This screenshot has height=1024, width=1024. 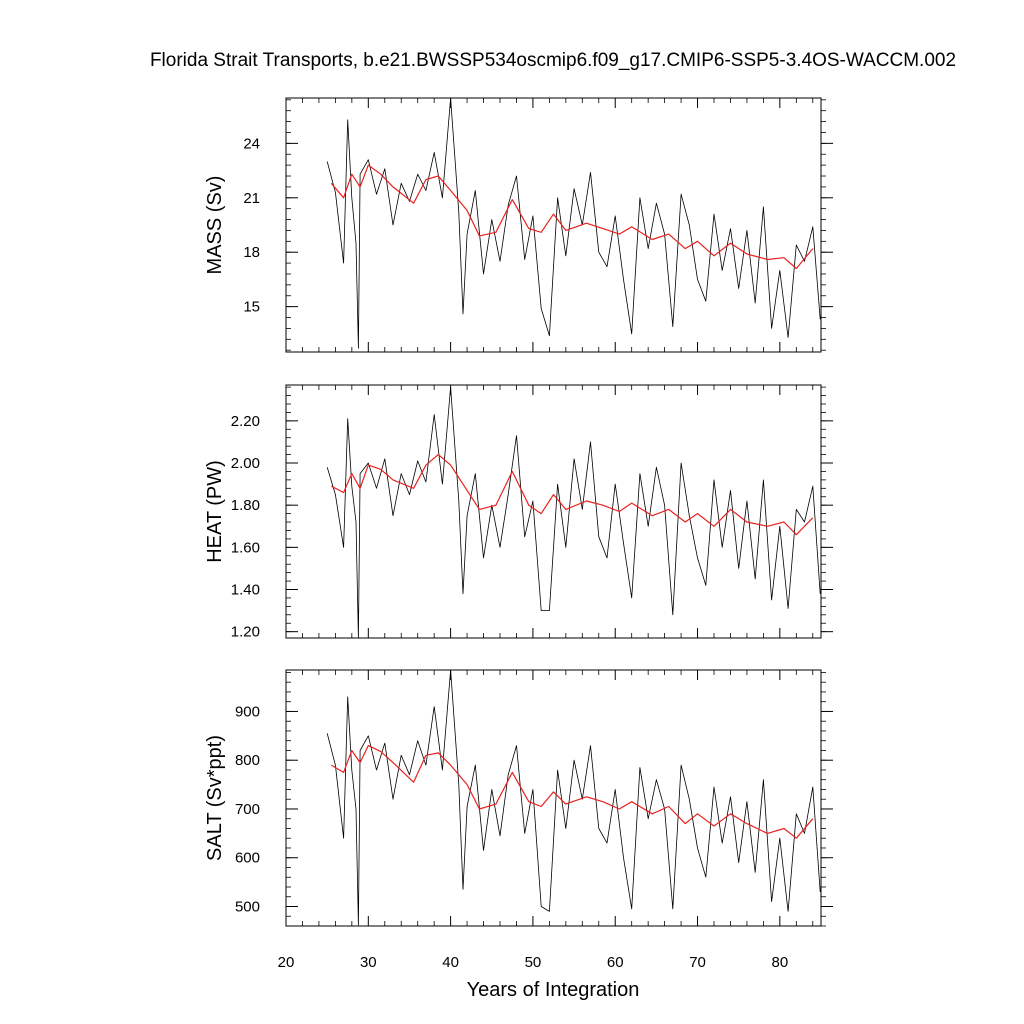 What do you see at coordinates (247, 906) in the screenshot?
I see `salt-y-tick-label: 500` at bounding box center [247, 906].